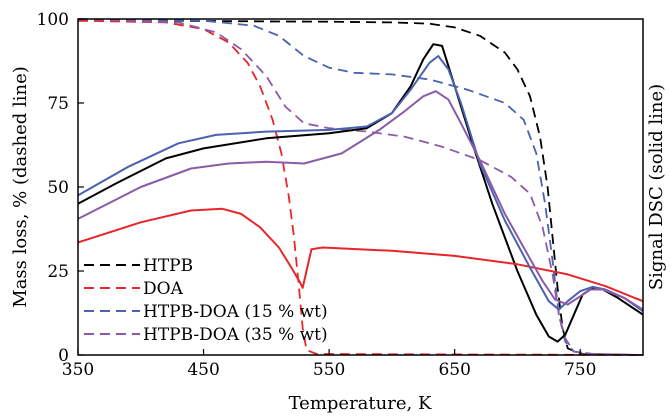 The width and height of the screenshot is (671, 416). I want to click on x-tick-label: 550, so click(329, 370).